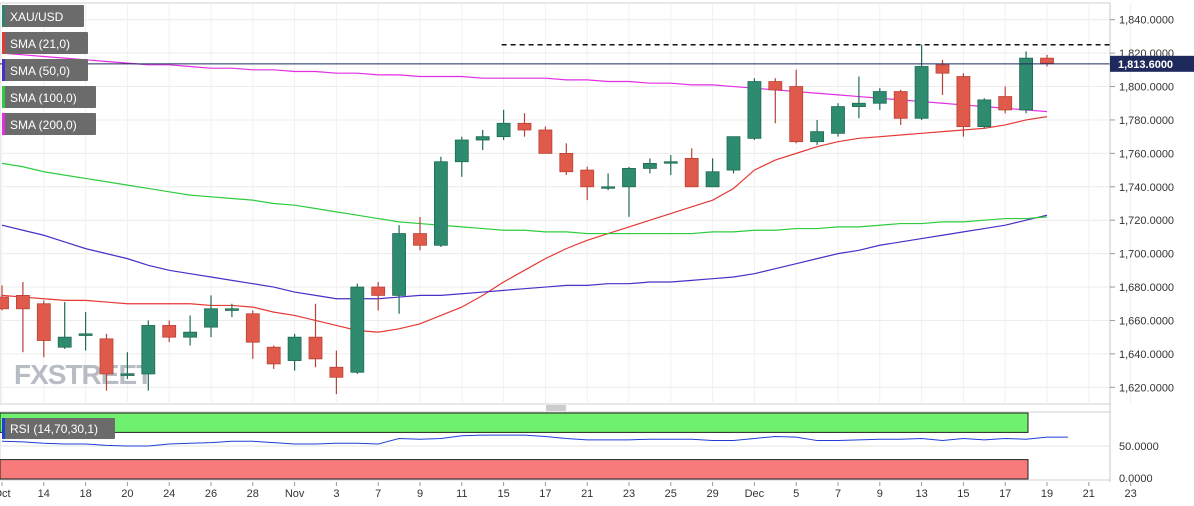  I want to click on x-tick-label: 14, so click(44, 494).